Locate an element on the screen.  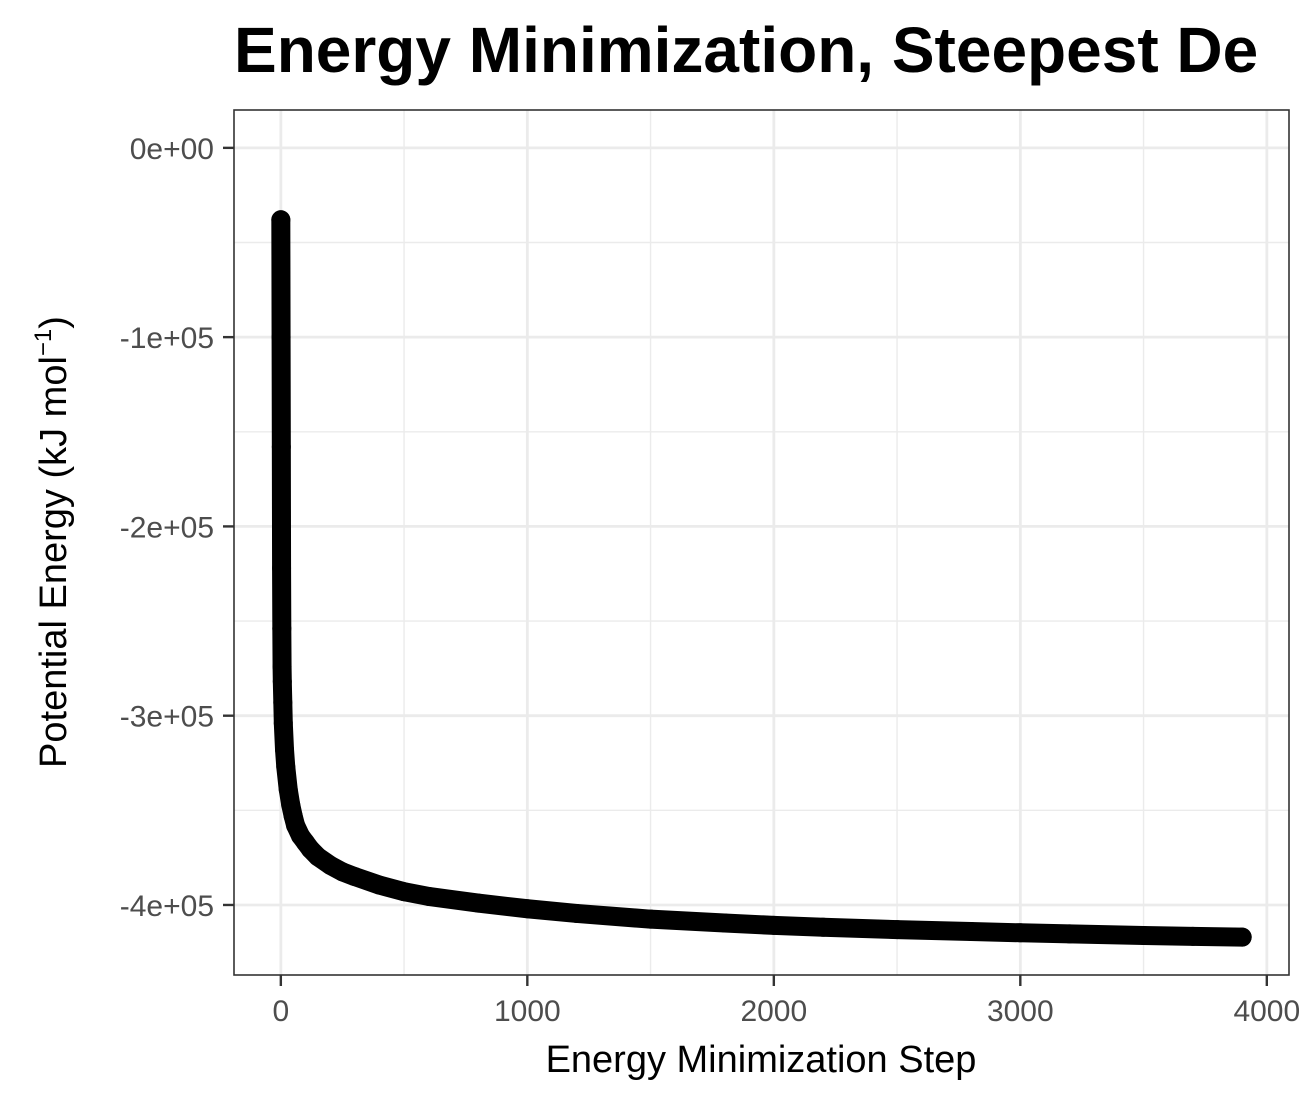
x-tick-label: 1000 is located at coordinates (527, 1011).